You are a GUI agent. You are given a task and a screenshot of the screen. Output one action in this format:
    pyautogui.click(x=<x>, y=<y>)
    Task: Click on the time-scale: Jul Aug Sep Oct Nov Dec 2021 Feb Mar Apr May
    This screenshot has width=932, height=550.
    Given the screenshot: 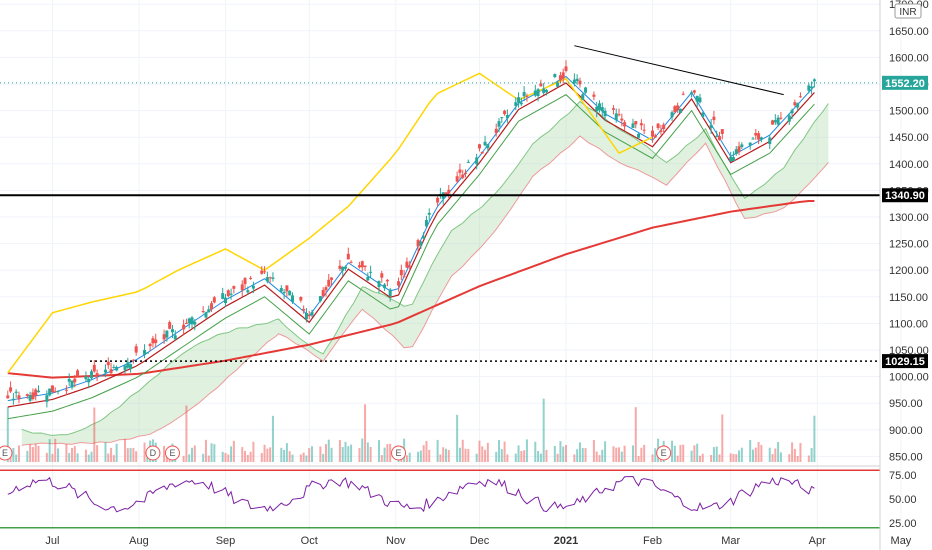 What is the action you would take?
    pyautogui.click(x=478, y=541)
    